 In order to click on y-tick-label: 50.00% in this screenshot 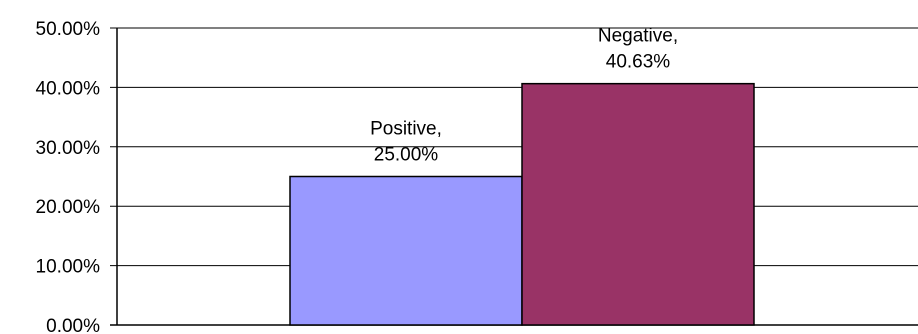, I will do `click(68, 29)`.